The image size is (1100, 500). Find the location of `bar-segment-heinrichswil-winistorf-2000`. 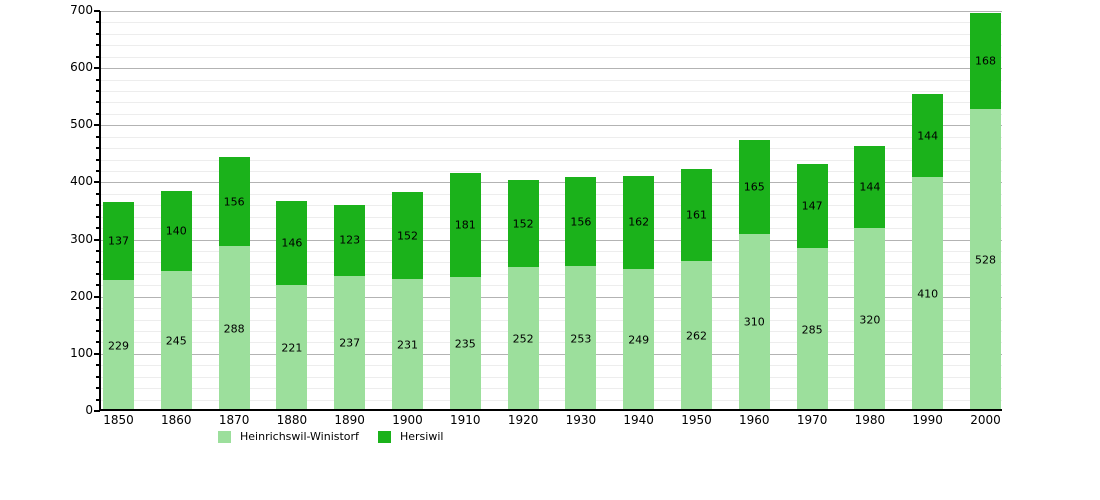

bar-segment-heinrichswil-winistorf-2000 is located at coordinates (985, 260).